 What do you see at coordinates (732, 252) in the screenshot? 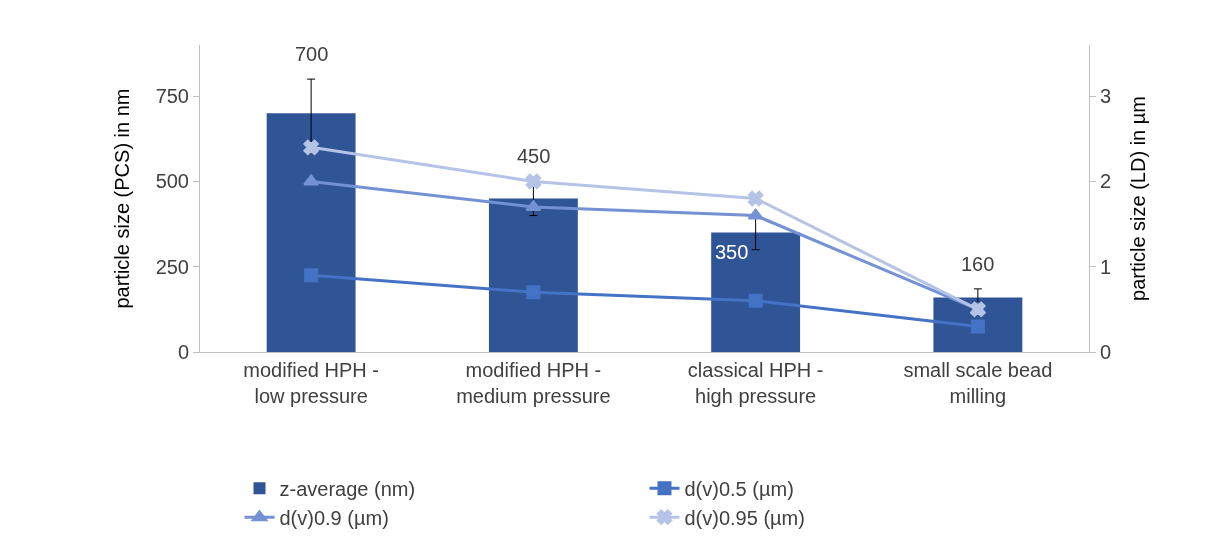
I see `data-label: 350` at bounding box center [732, 252].